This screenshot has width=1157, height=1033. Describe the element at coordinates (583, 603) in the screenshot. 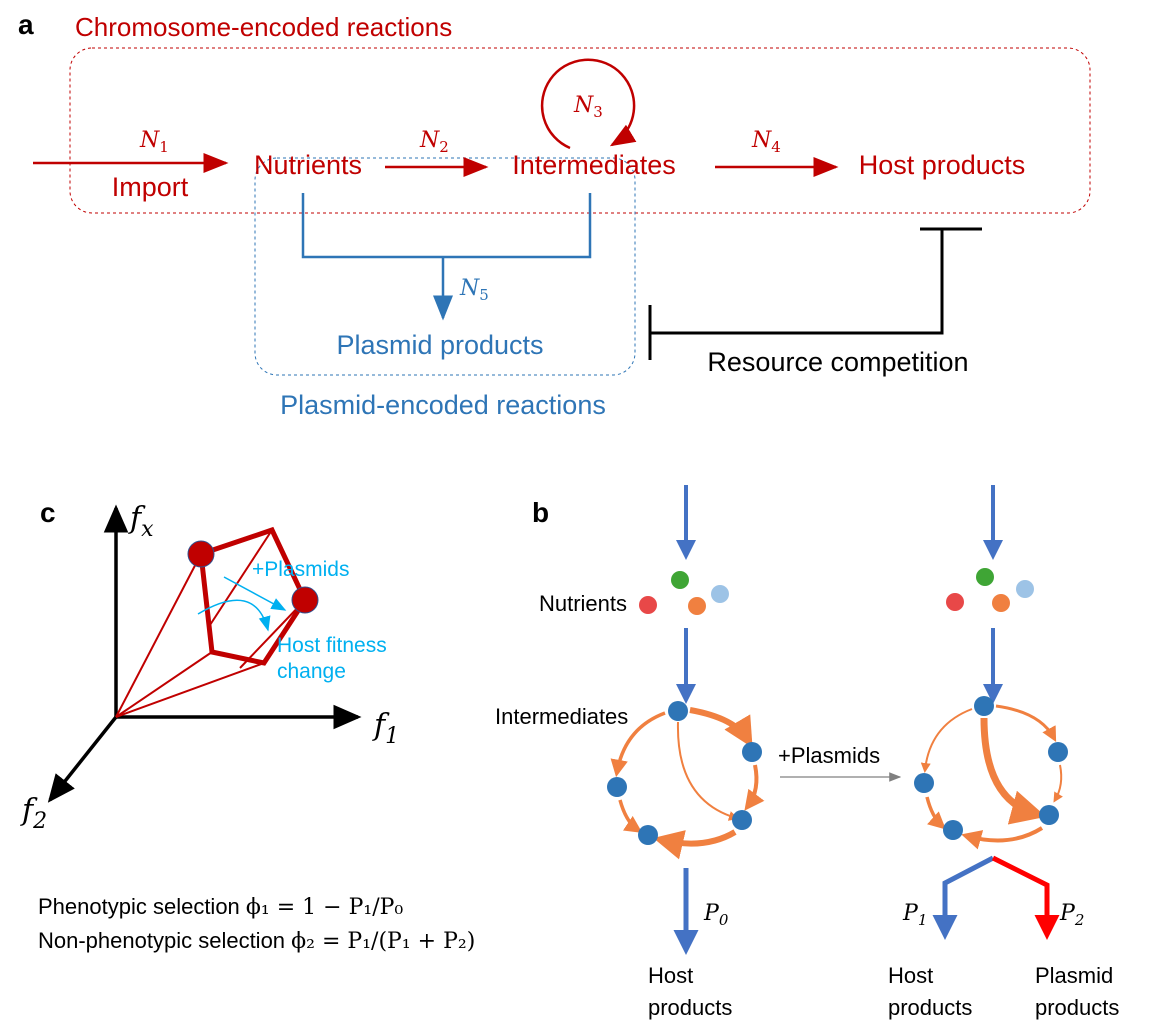

I see `nutrients-label-b: Nutrients` at that location.